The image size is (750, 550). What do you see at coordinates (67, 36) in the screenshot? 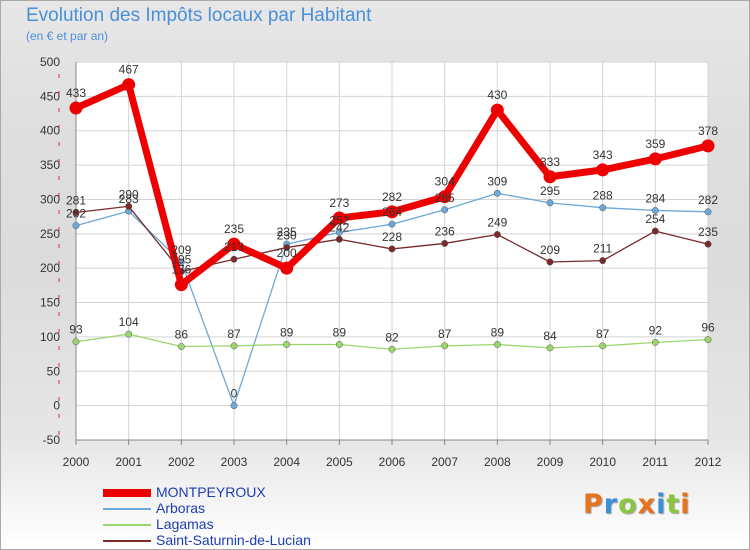
I see `chart-subtitle: (en € et par an)` at bounding box center [67, 36].